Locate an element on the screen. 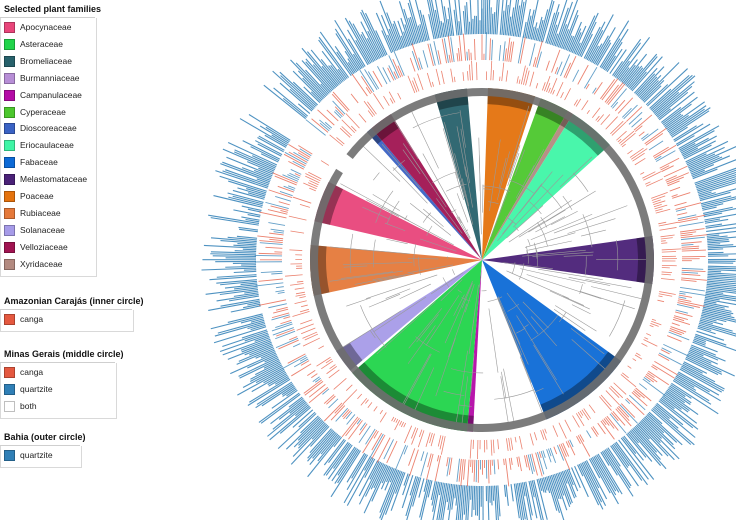  legend-swatch is located at coordinates (9, 163).